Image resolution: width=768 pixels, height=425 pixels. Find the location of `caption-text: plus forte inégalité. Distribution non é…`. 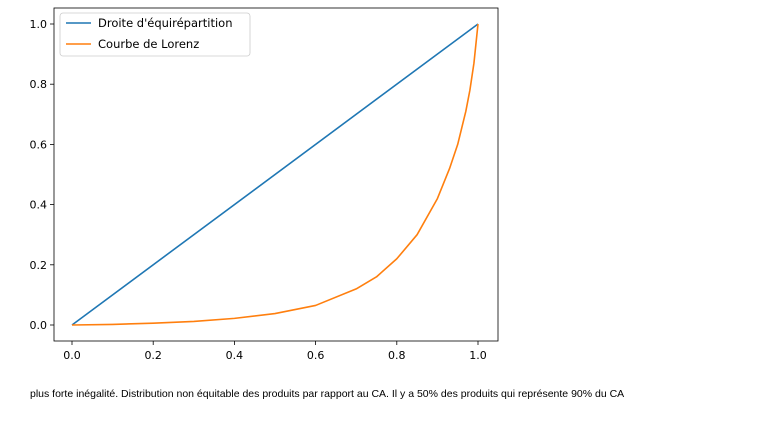

caption-text: plus forte inégalité. Distribution non é… is located at coordinates (327, 394).